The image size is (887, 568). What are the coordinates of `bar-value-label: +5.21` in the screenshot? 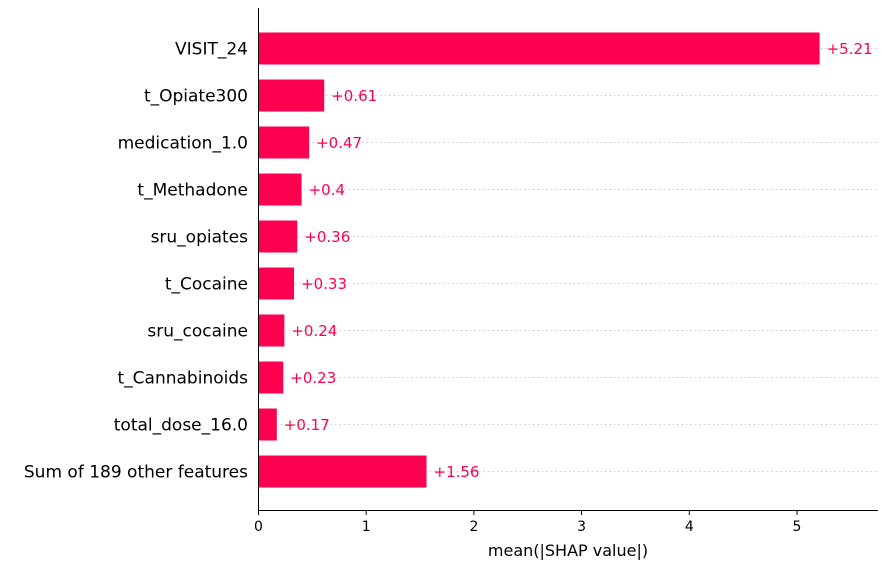 It's located at (850, 49).